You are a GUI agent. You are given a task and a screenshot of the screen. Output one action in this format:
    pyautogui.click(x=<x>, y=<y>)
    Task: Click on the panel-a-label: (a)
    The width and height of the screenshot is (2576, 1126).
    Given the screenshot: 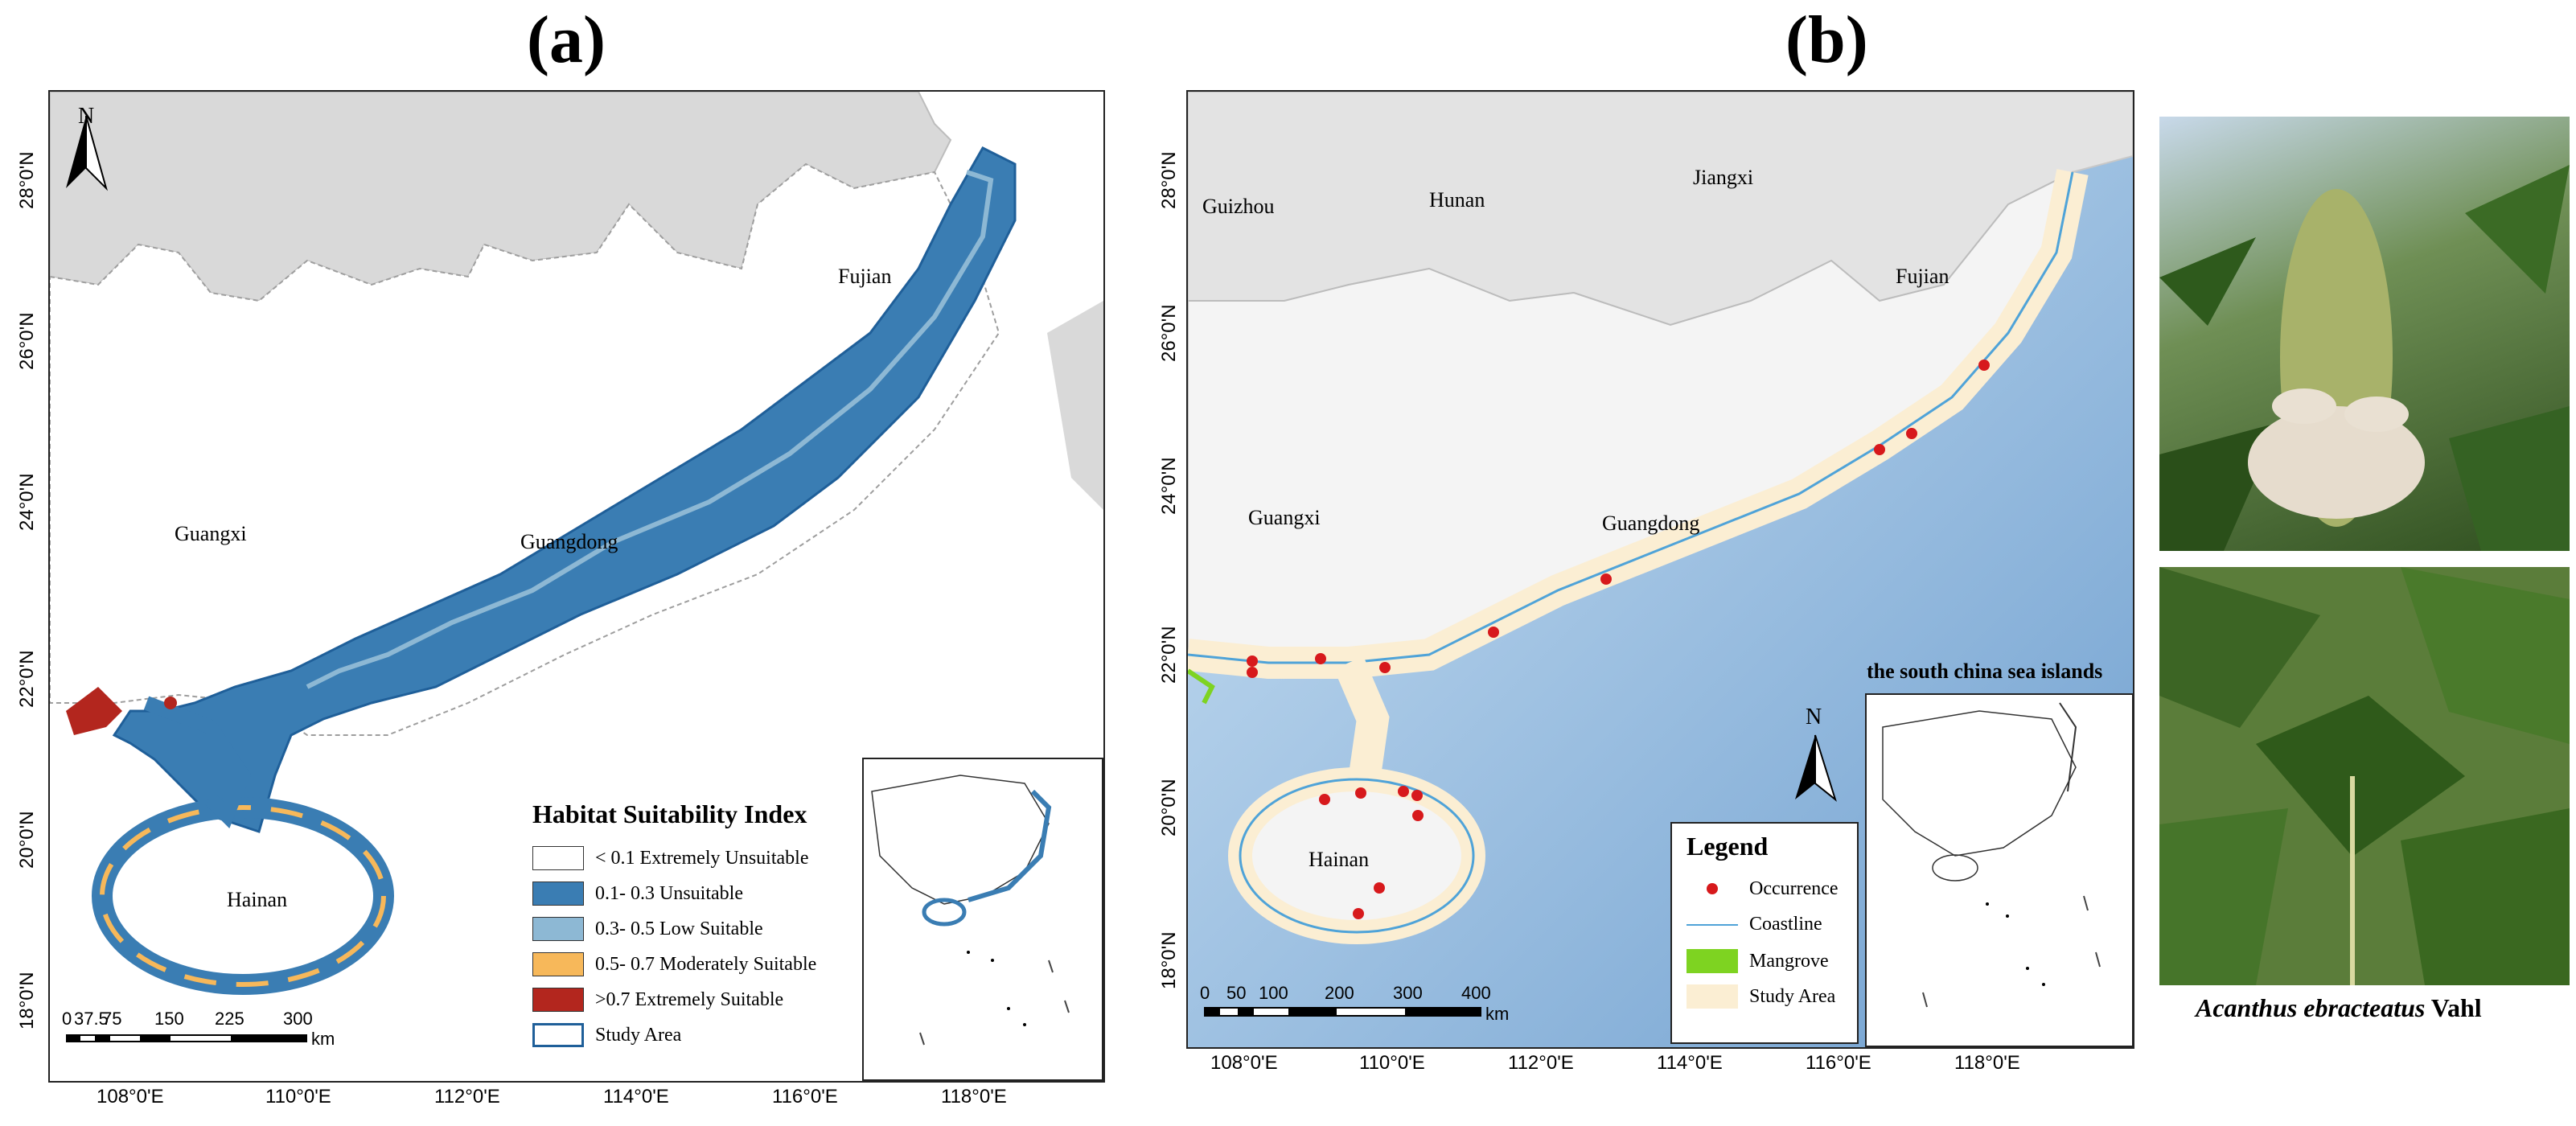 What is the action you would take?
    pyautogui.click(x=566, y=39)
    